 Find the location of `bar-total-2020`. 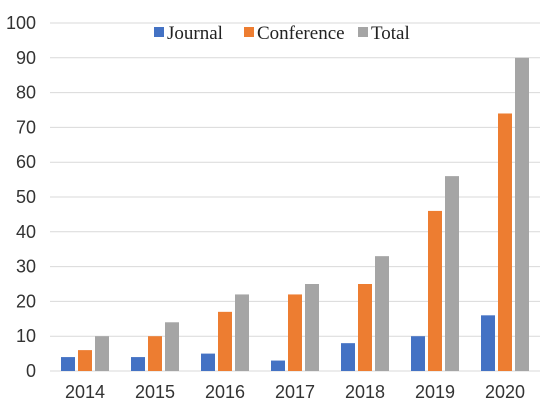

bar-total-2020 is located at coordinates (522, 214).